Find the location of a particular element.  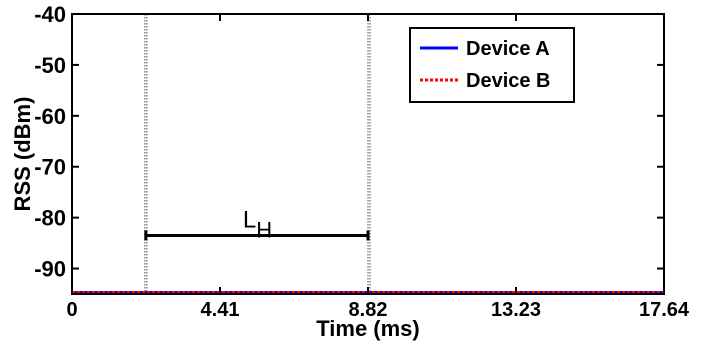

y-tick-label: -90 is located at coordinates (50, 269).